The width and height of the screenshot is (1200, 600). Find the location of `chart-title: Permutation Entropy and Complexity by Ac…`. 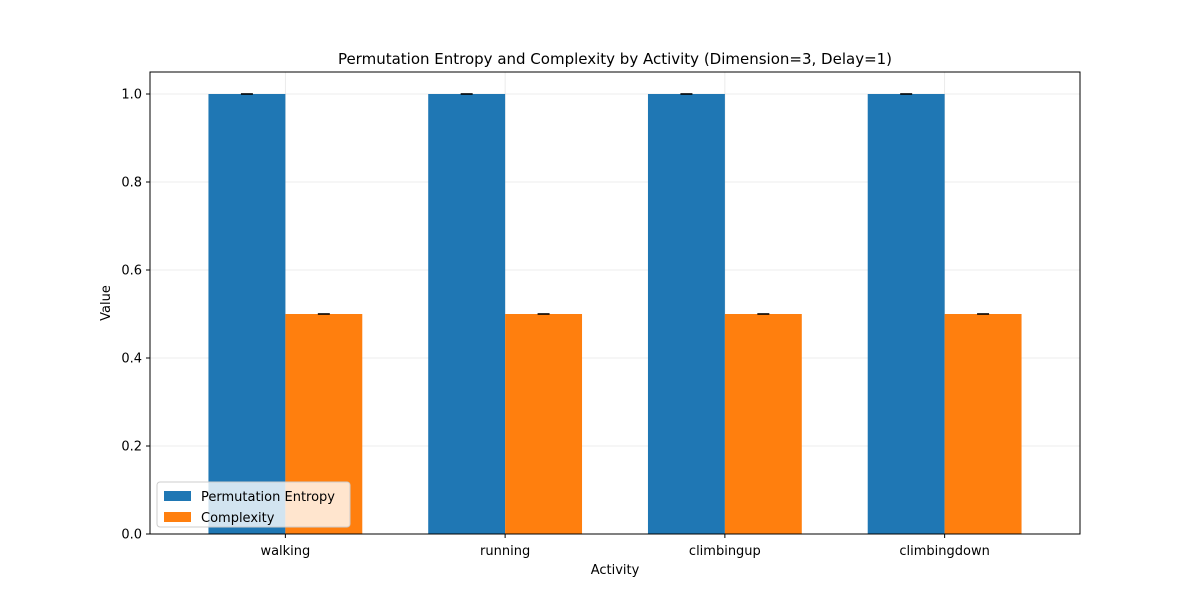

chart-title: Permutation Entropy and Complexity by Ac… is located at coordinates (615, 59).